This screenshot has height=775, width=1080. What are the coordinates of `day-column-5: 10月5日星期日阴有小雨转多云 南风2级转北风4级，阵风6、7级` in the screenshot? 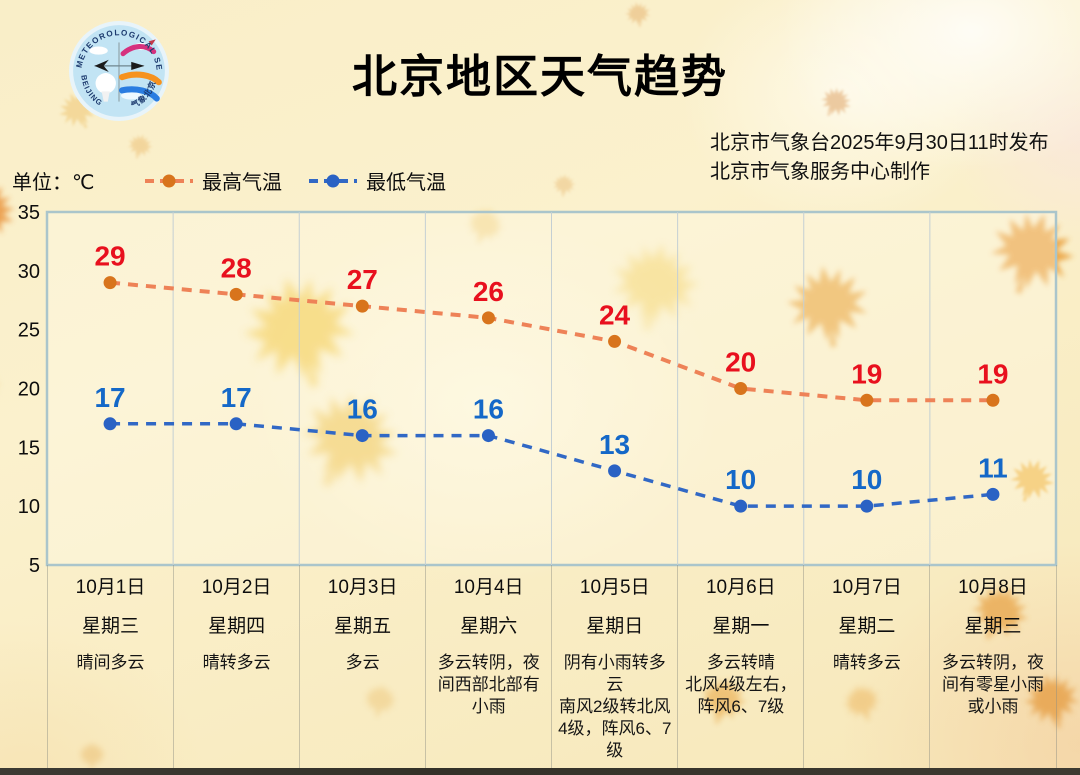 It's located at (614, 666).